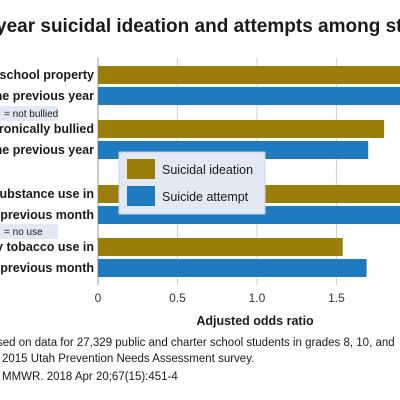 The width and height of the screenshot is (400, 400). Describe the element at coordinates (220, 298) in the screenshot. I see `x-axis-ticks: 0 0.5 1.0 1.5` at that location.